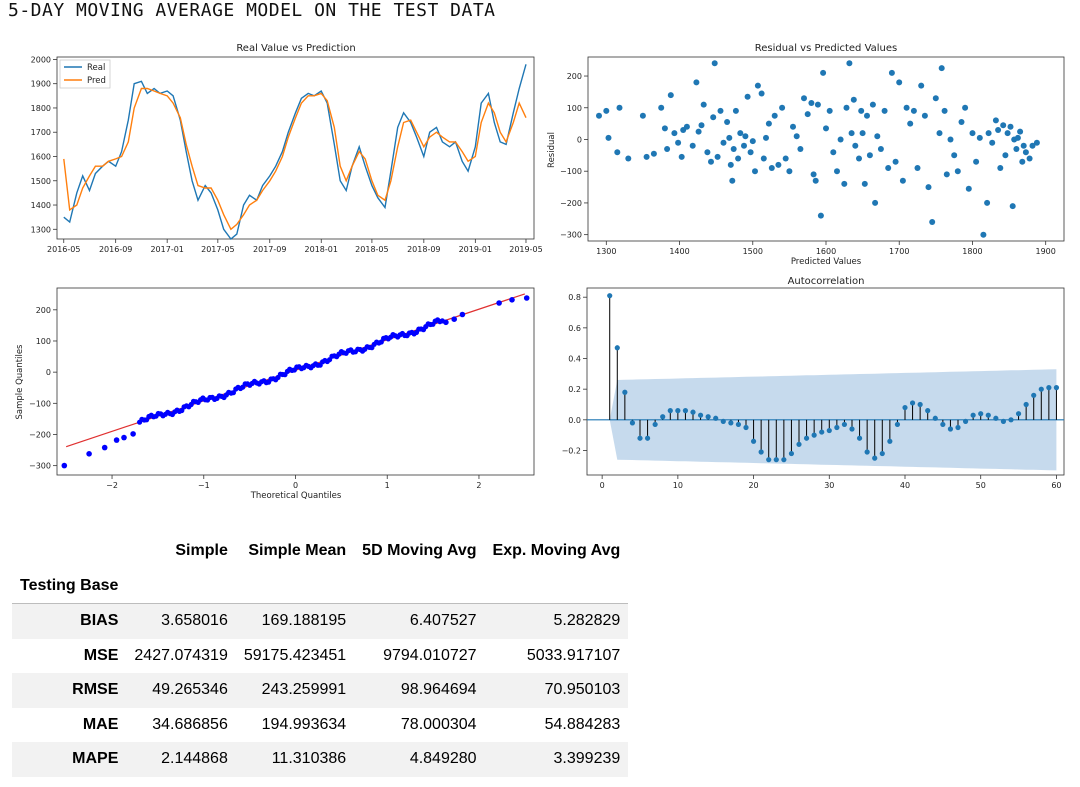 This screenshot has width=1080, height=787. What do you see at coordinates (475, 249) in the screenshot?
I see `x-tick-label: 2019-01` at bounding box center [475, 249].